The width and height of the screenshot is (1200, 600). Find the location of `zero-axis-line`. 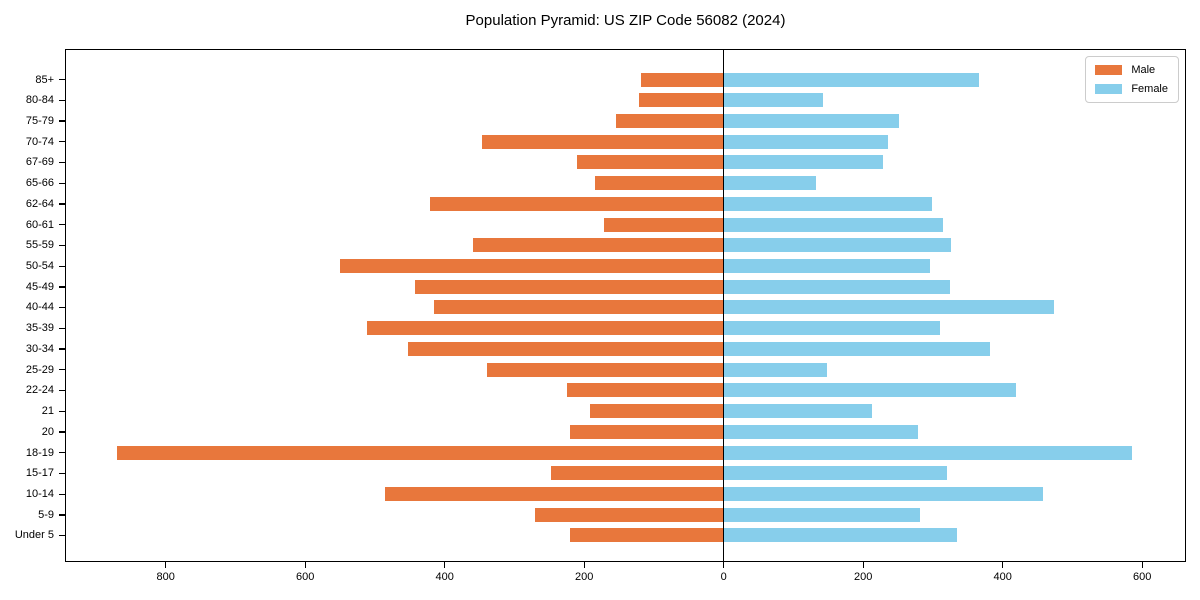

zero-axis-line is located at coordinates (723, 305).